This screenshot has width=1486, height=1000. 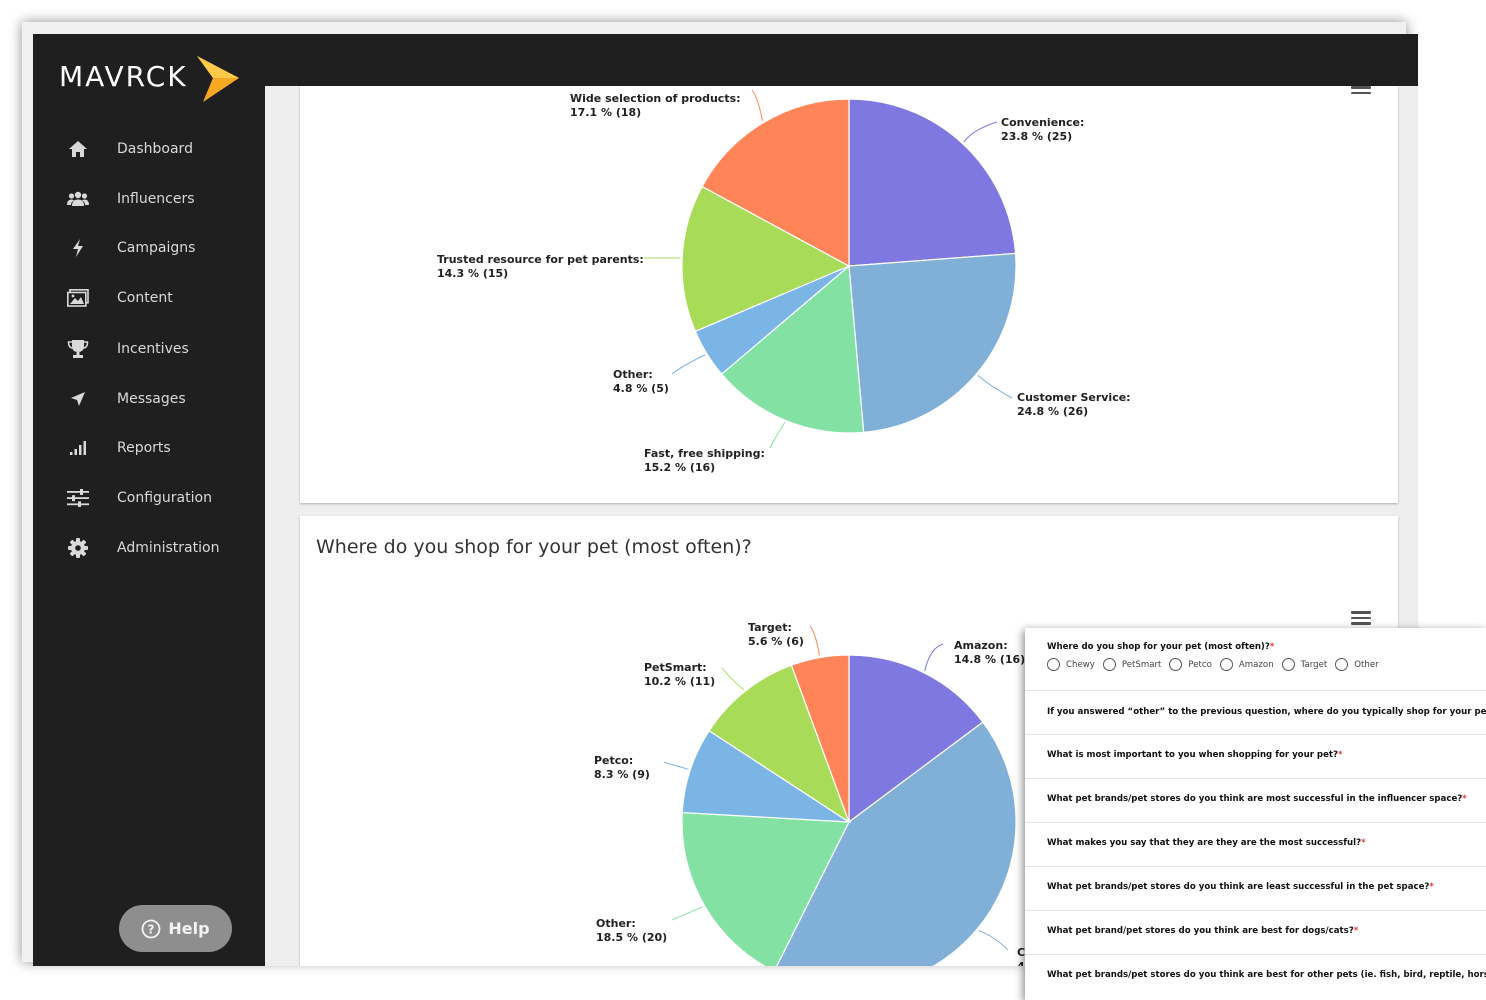 I want to click on pie-slice-convenience, so click(x=932, y=182).